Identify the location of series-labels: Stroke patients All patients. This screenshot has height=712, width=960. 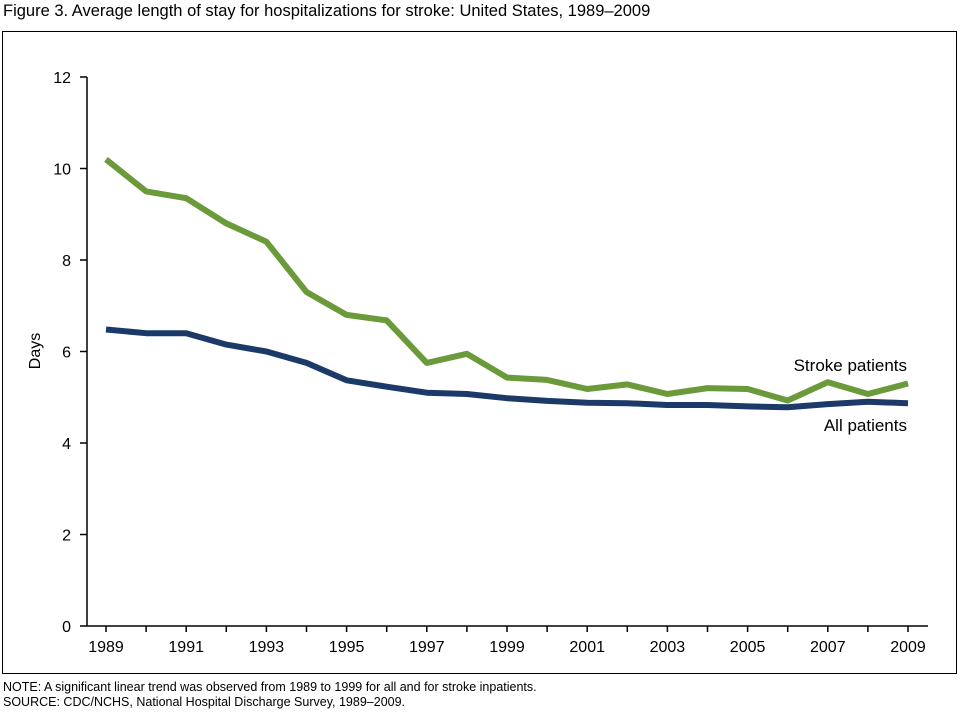
(850, 395).